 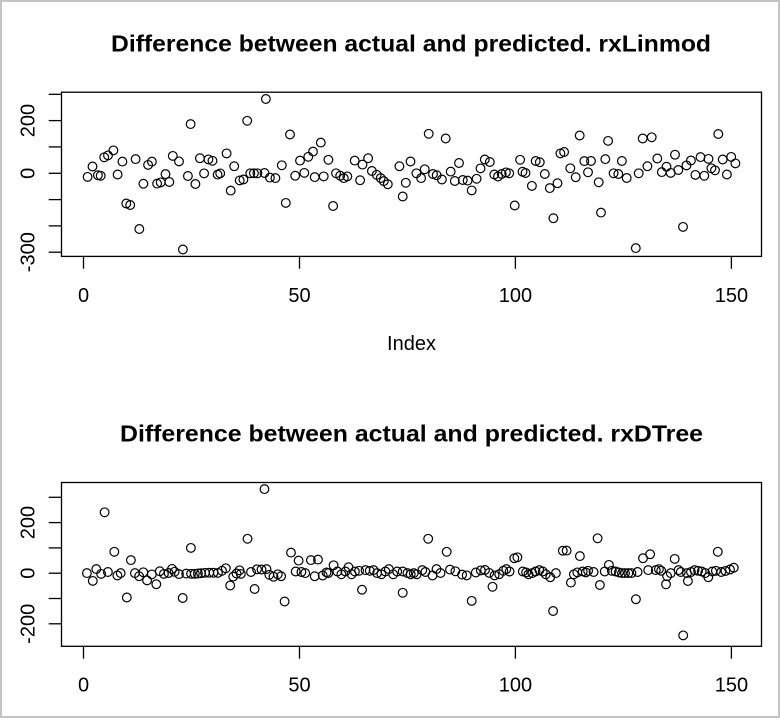 I want to click on svg-text: -200, so click(x=29, y=624).